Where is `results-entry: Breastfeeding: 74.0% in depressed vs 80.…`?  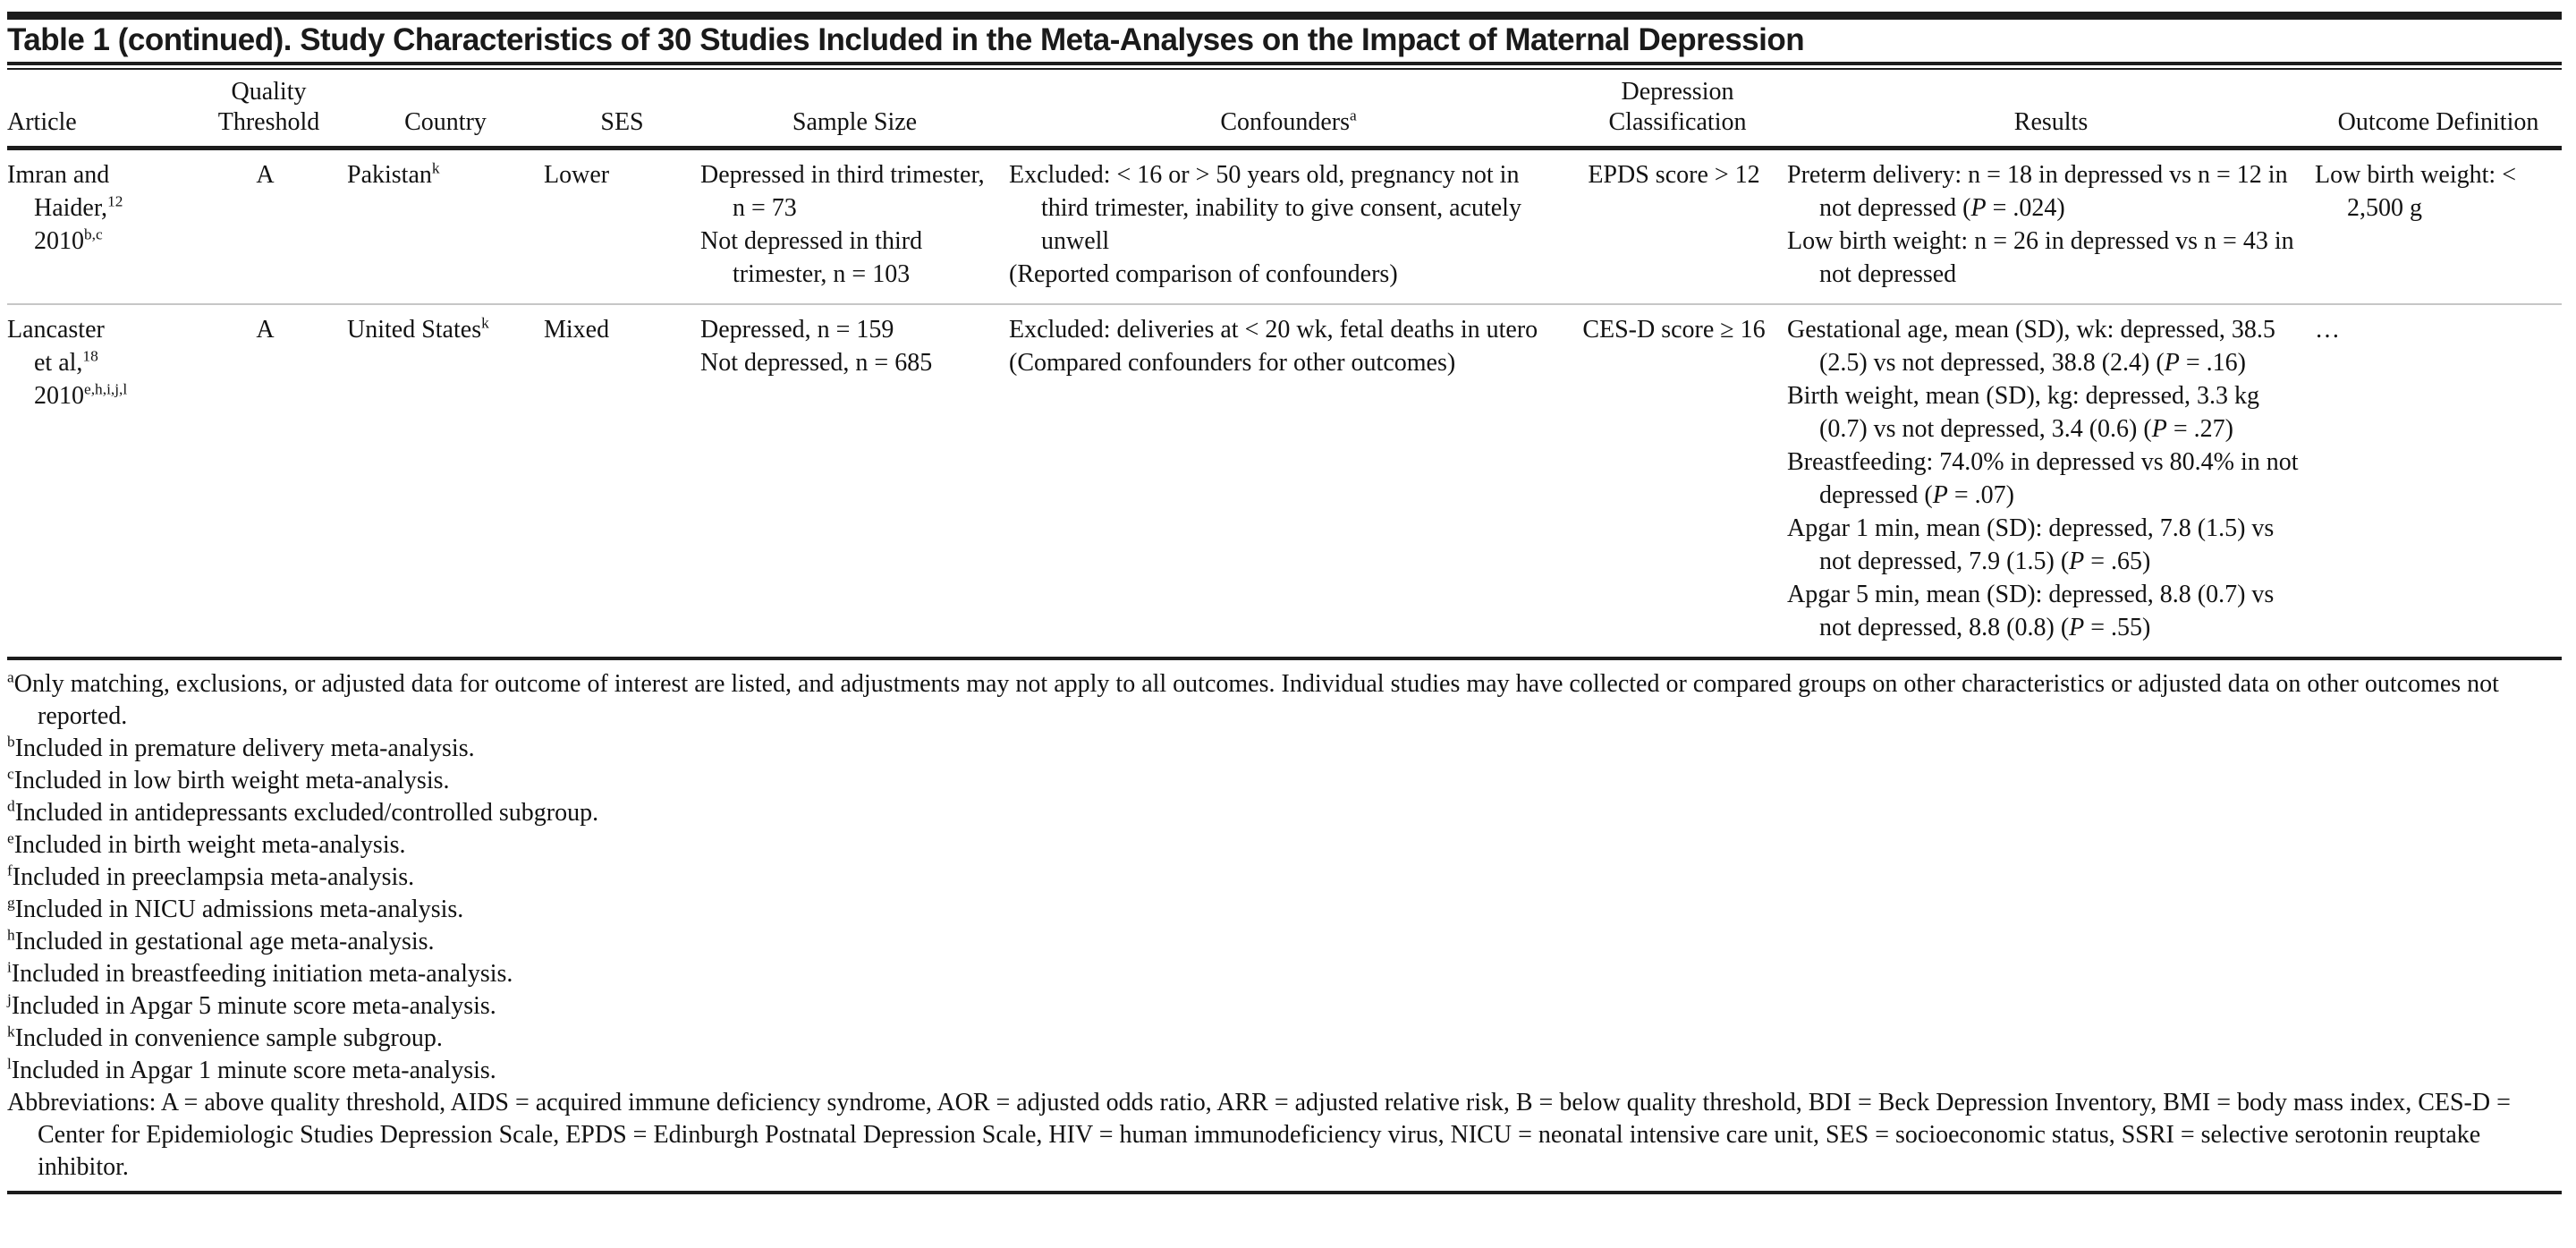 results-entry: Breastfeeding: 74.0% in depressed vs 80.… is located at coordinates (2043, 478).